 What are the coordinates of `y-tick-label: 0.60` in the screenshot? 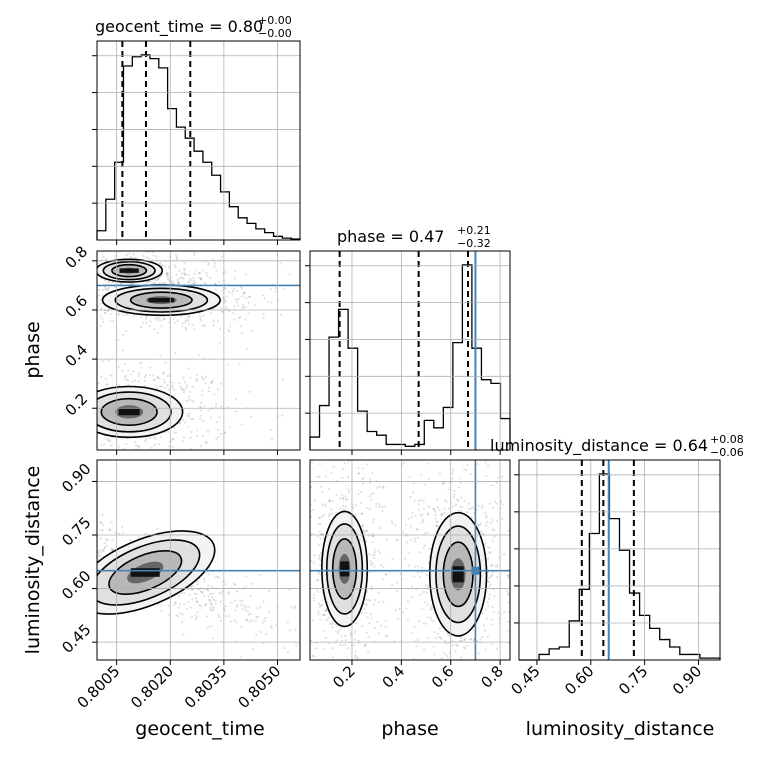 It's located at (76, 585).